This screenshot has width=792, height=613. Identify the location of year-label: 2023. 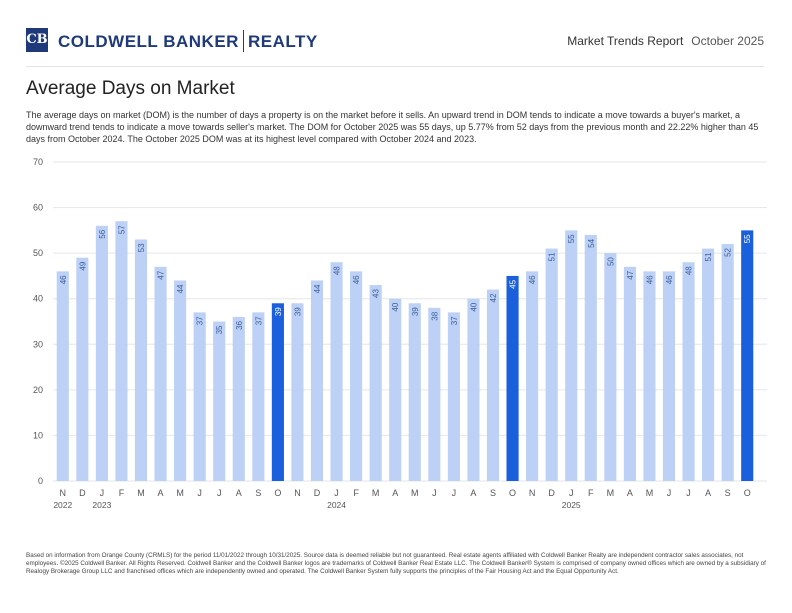
(101, 505).